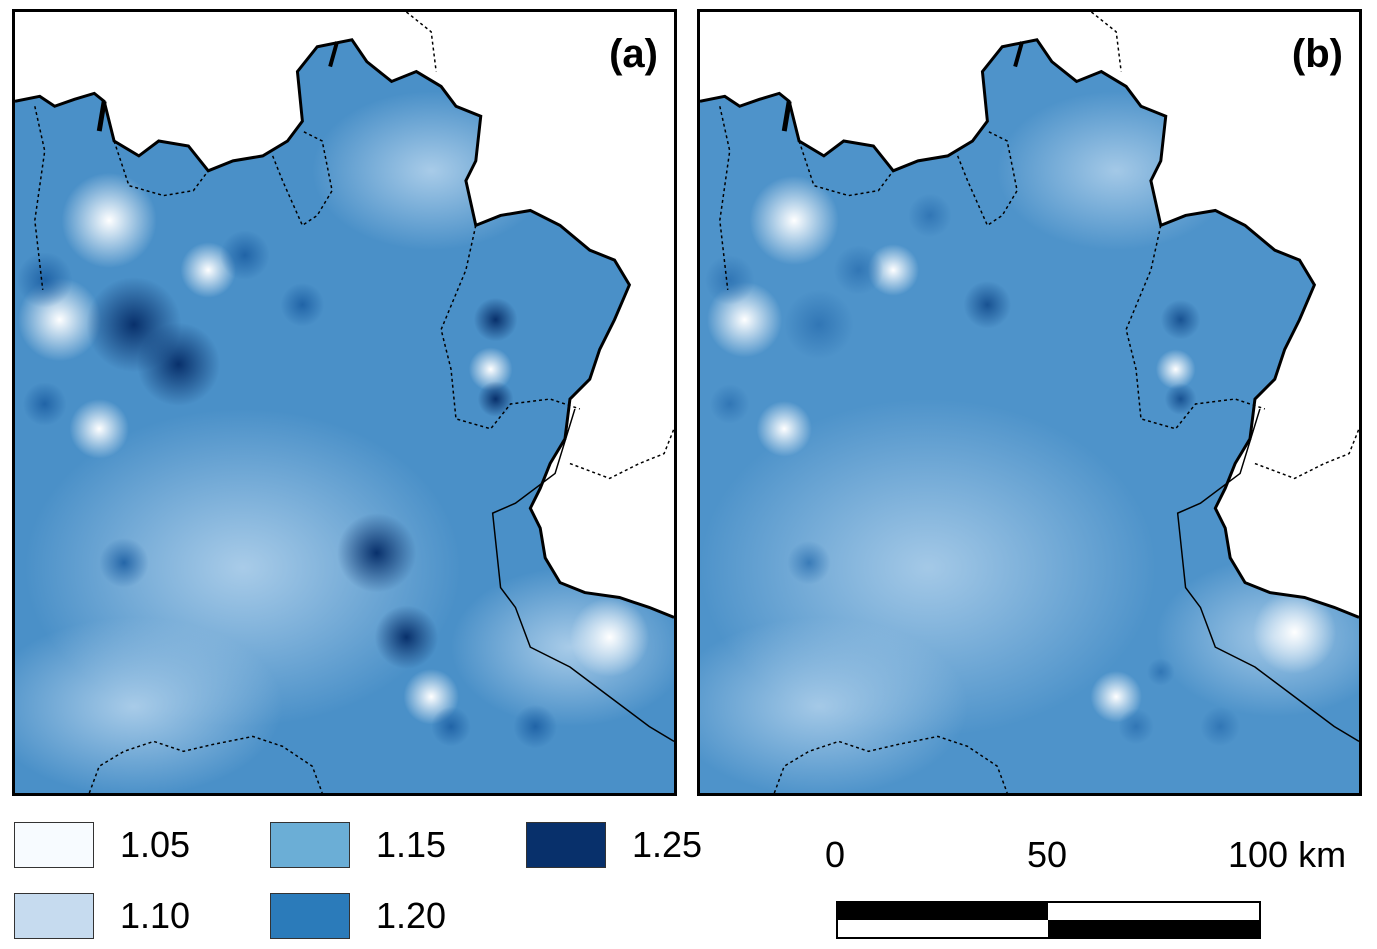 The image size is (1377, 949). What do you see at coordinates (102, 916) in the screenshot?
I see `legend-item-110: 1.10` at bounding box center [102, 916].